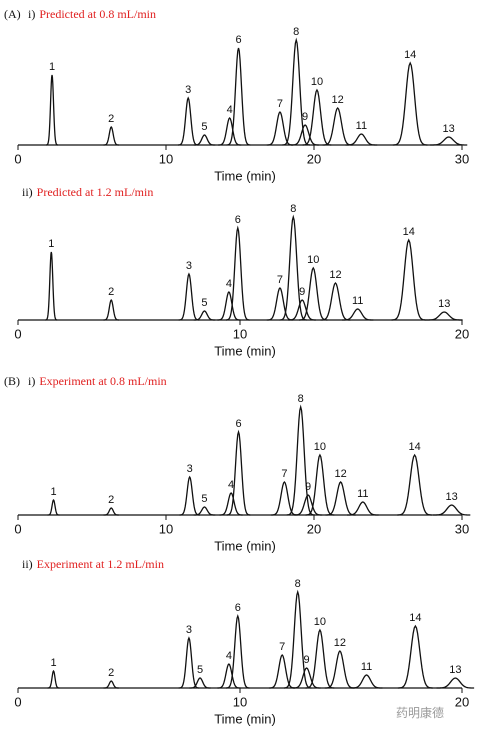 The width and height of the screenshot is (490, 733). I want to click on panel-label: (A), so click(12, 14).